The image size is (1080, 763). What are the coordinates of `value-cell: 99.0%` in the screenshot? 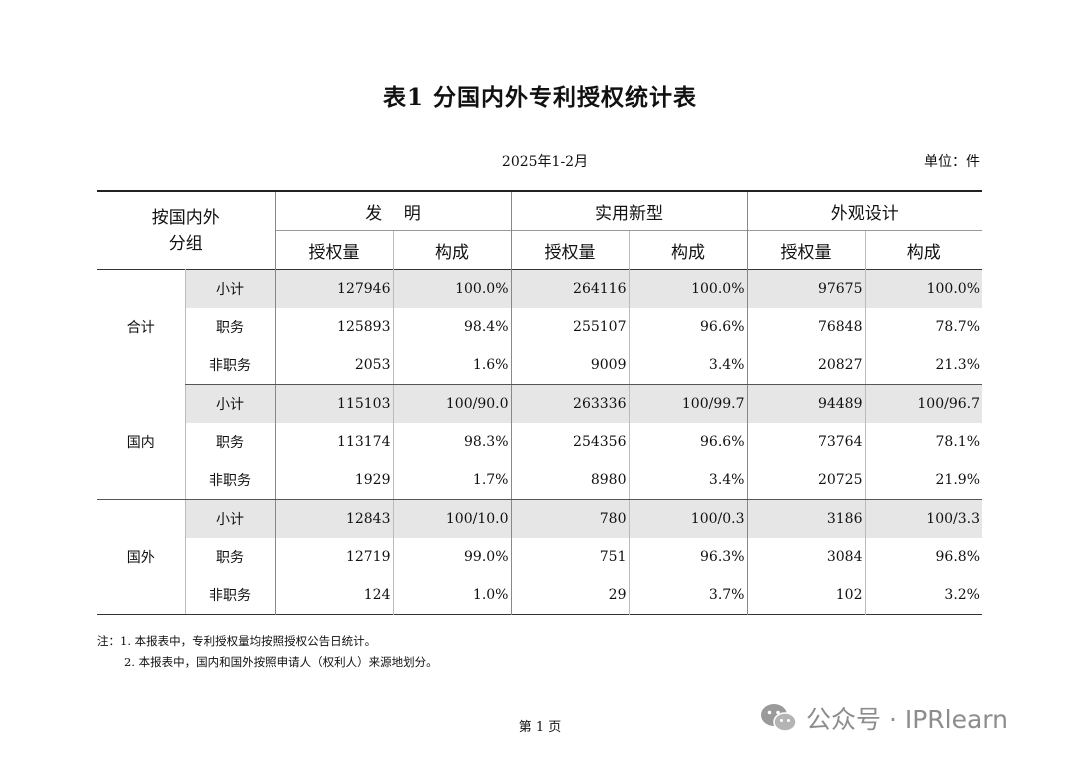 It's located at (451, 557).